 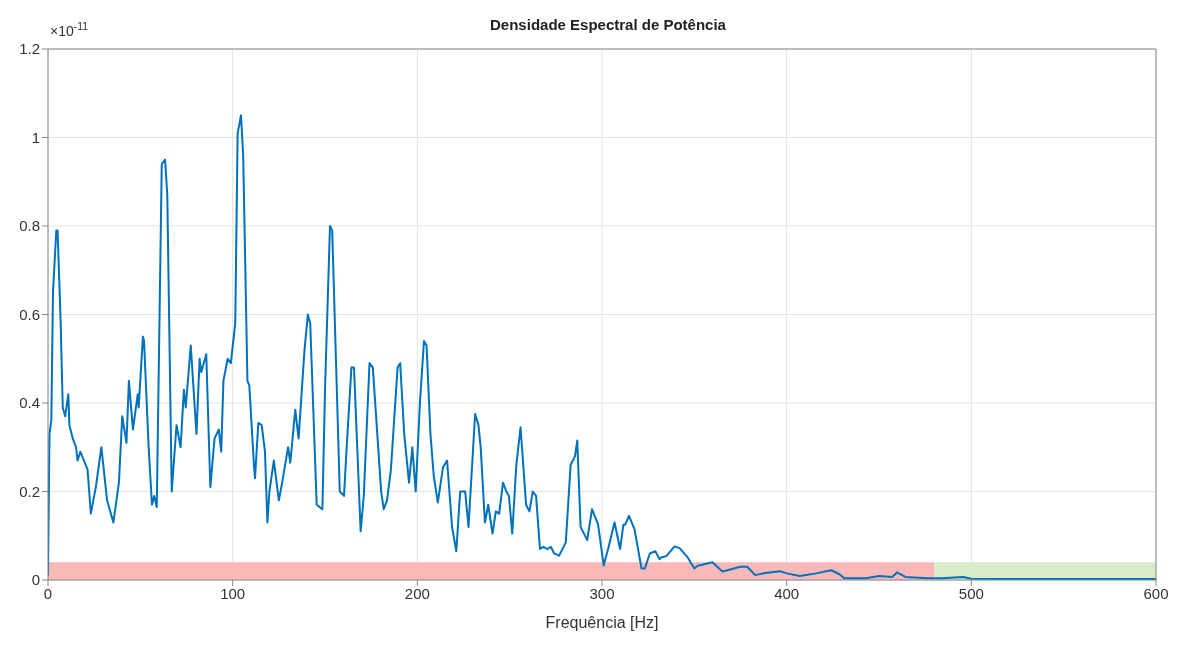 I want to click on y-tick-label: 1.2, so click(x=29, y=49).